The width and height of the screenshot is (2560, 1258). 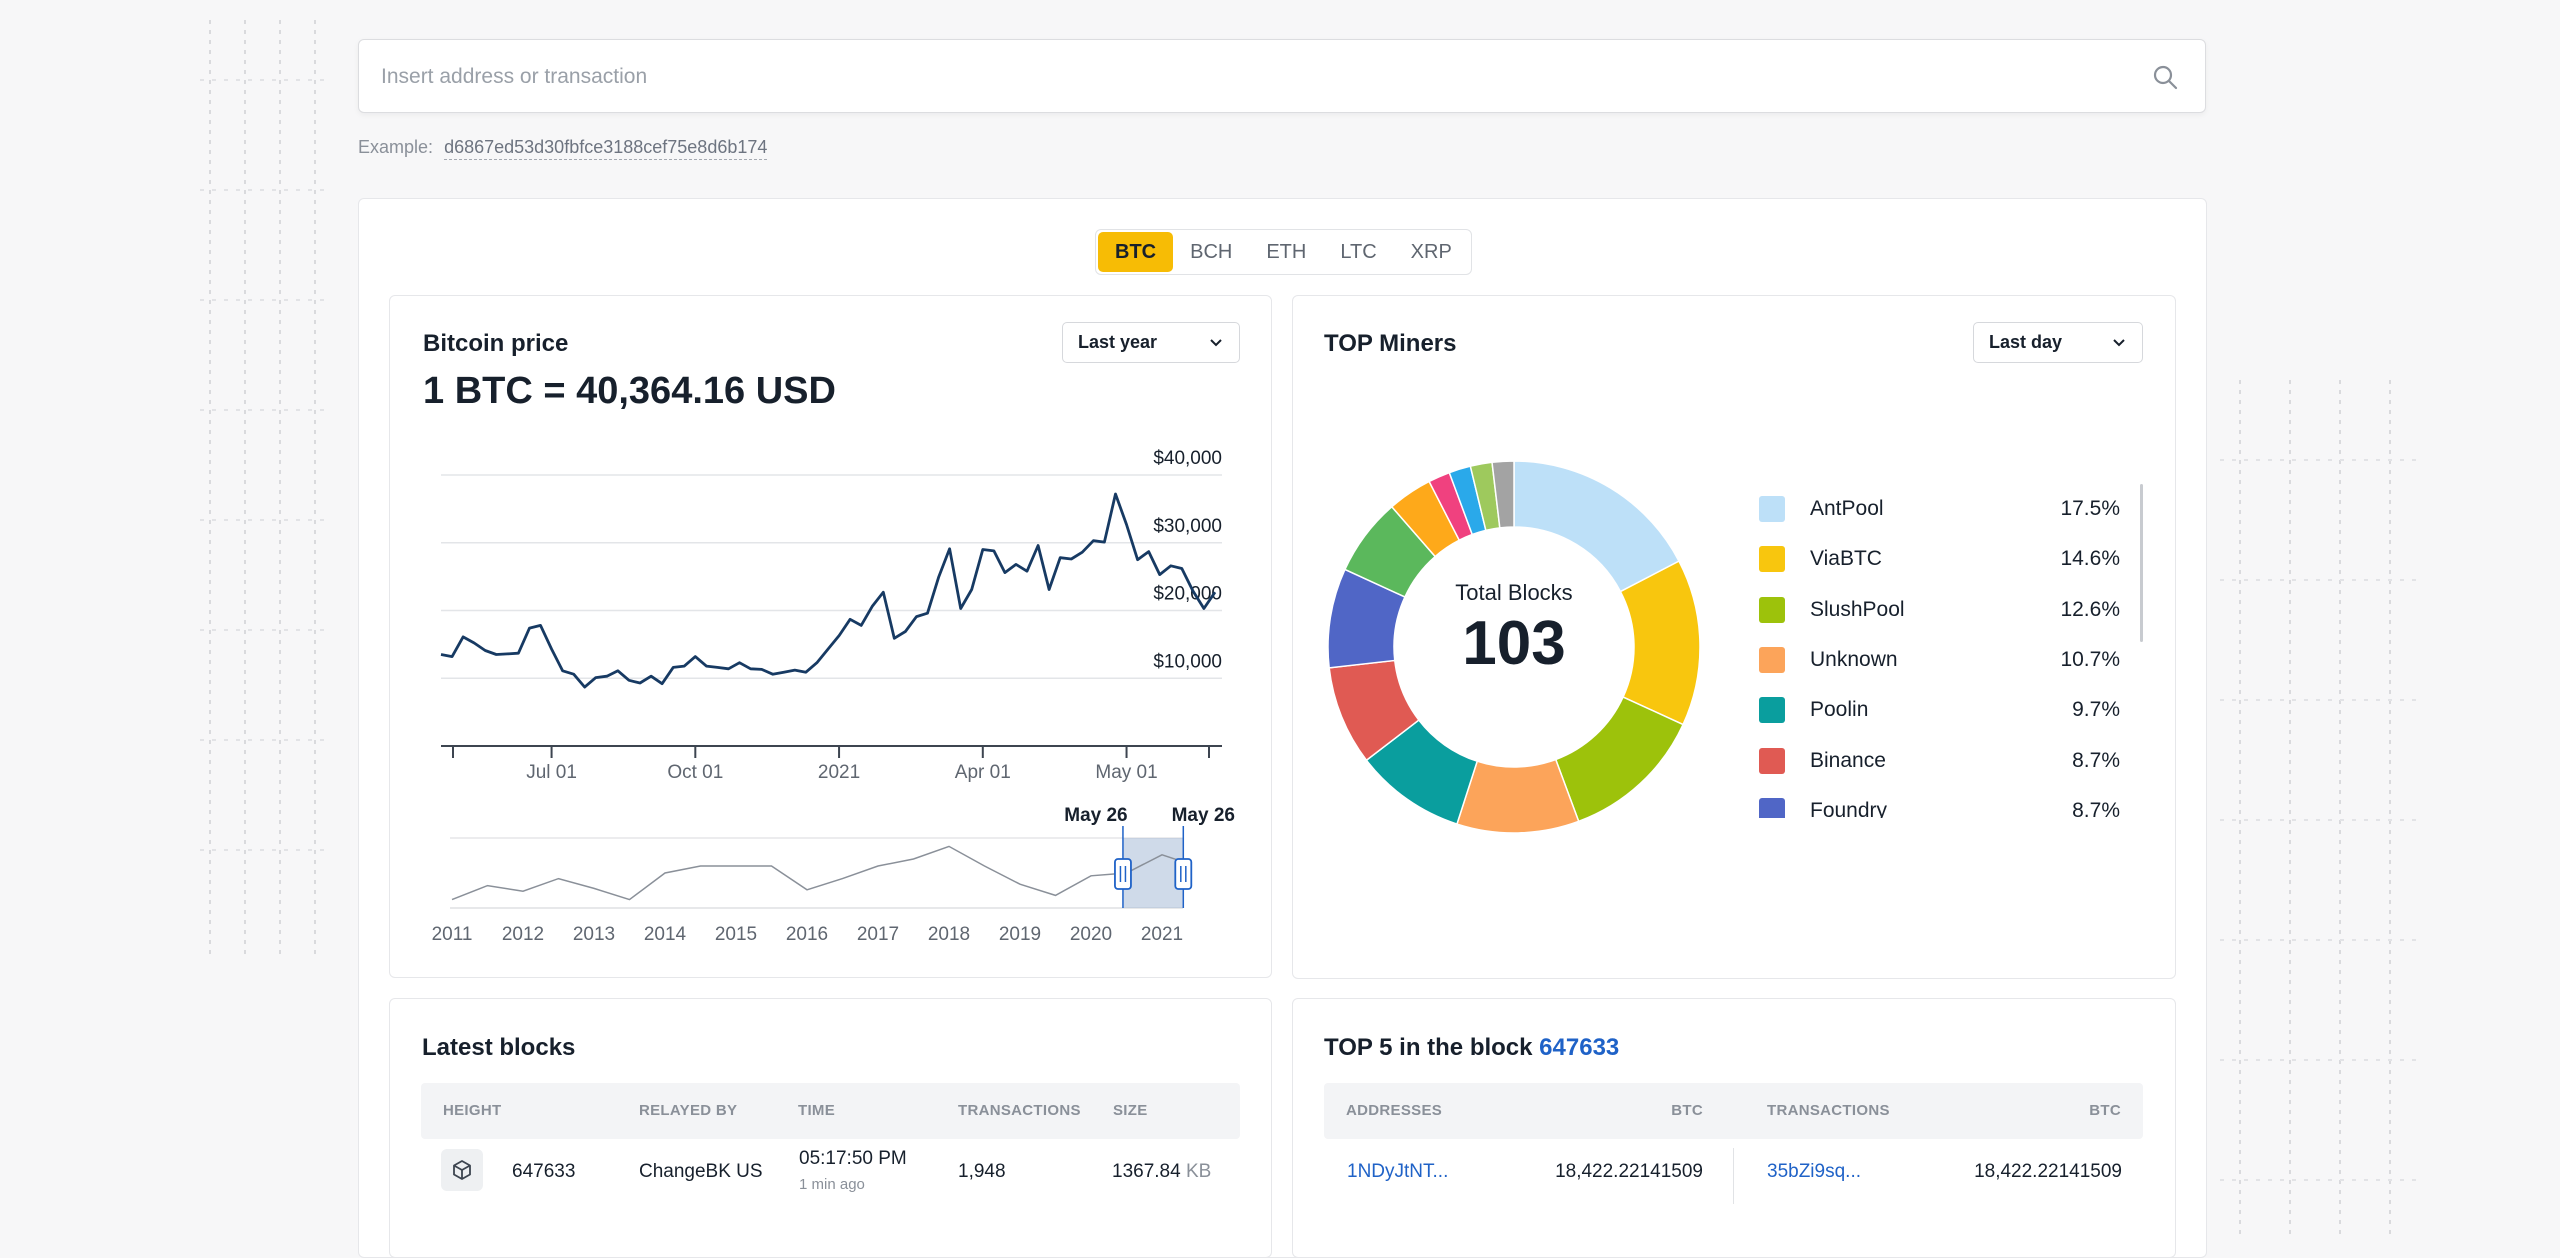 I want to click on currency-tabs: BTC BCH ETH LTC XRP, so click(x=1283, y=252).